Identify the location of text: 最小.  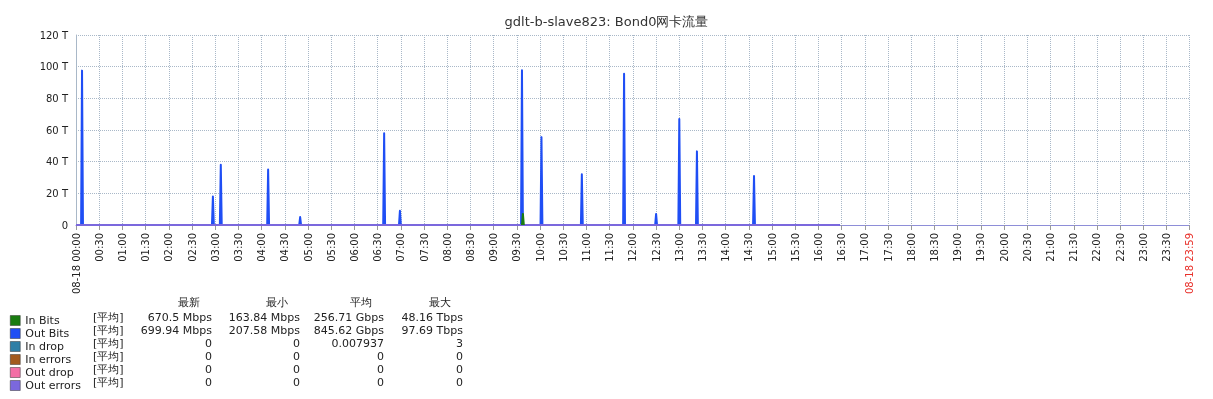
(277, 302).